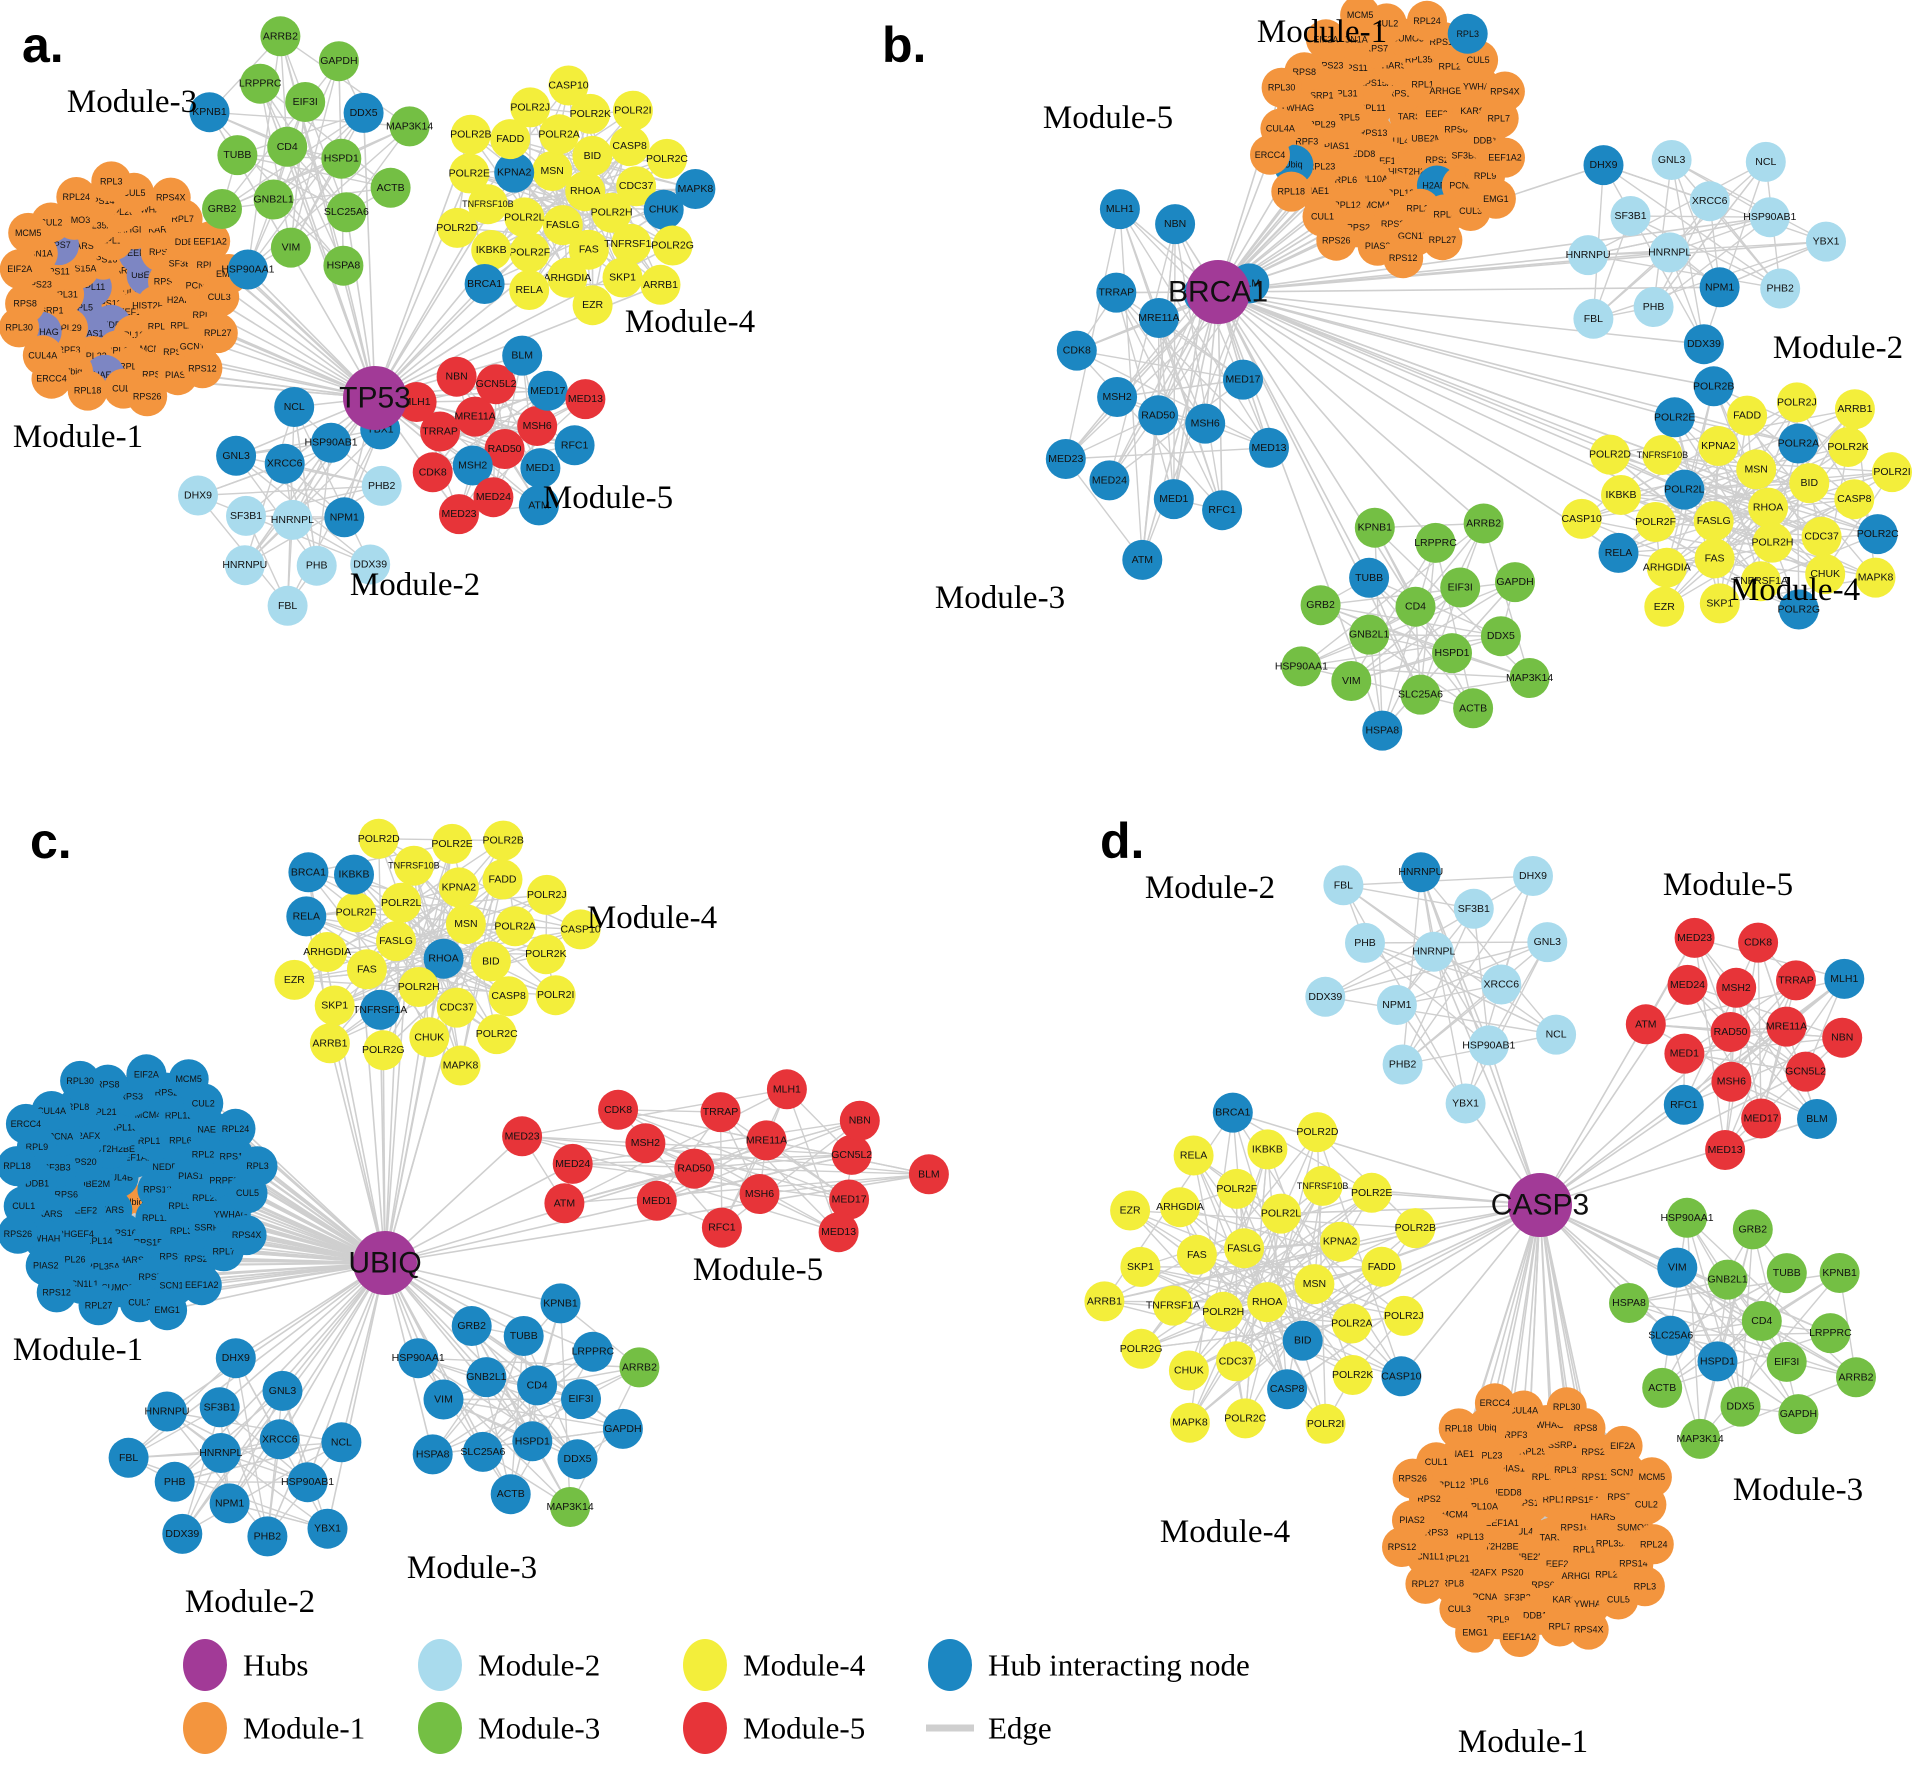 Image resolution: width=1923 pixels, height=1775 pixels. What do you see at coordinates (236, 456) in the screenshot?
I see `node-label-GNL3: GNL3` at bounding box center [236, 456].